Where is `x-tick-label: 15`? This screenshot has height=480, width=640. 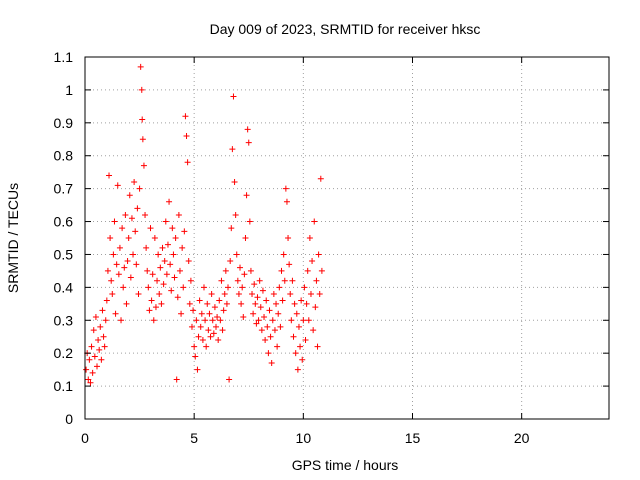
x-tick-label: 15 is located at coordinates (413, 438).